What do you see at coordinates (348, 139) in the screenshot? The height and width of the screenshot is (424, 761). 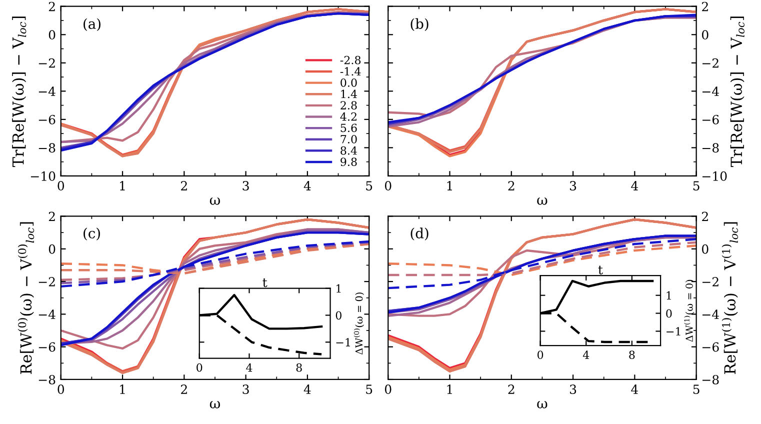 I see `legend-label: 7.0` at bounding box center [348, 139].